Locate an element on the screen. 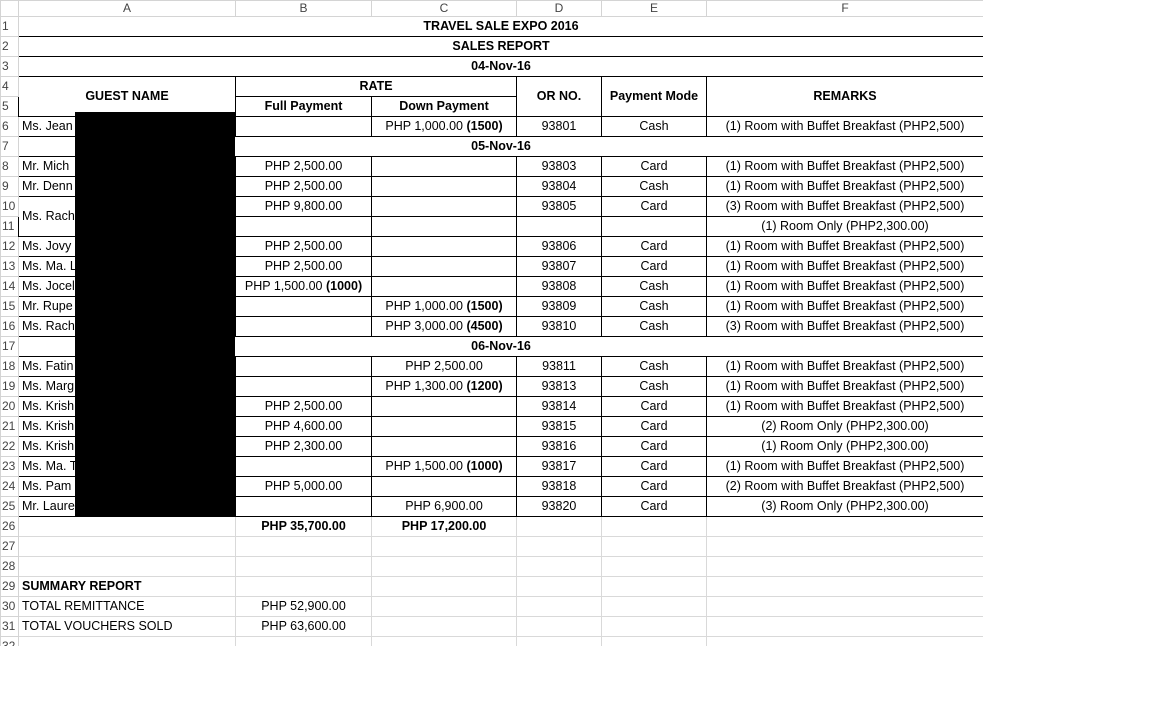  down-payment-cell: PHP 2,500.00 is located at coordinates (444, 366).